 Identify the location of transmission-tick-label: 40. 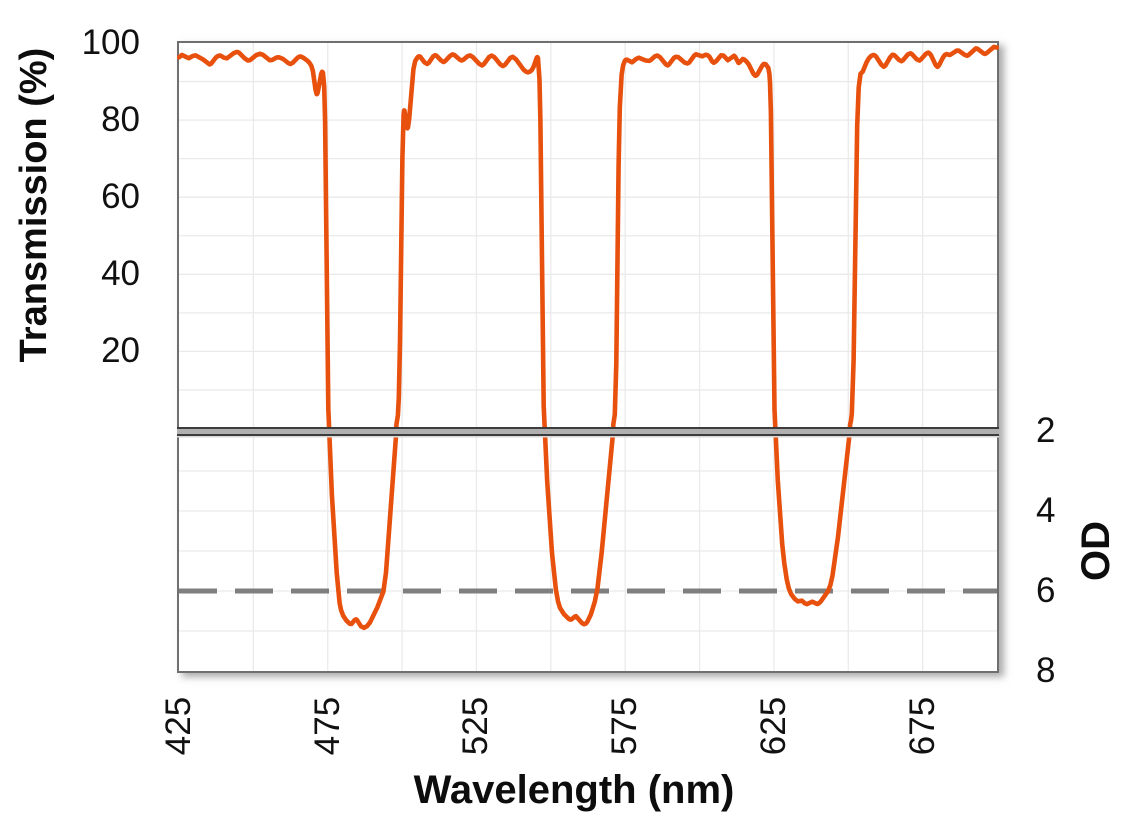
(120, 274).